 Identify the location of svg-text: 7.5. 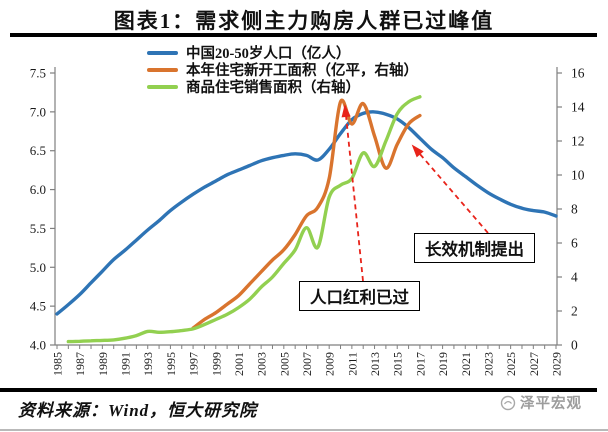
(38, 73).